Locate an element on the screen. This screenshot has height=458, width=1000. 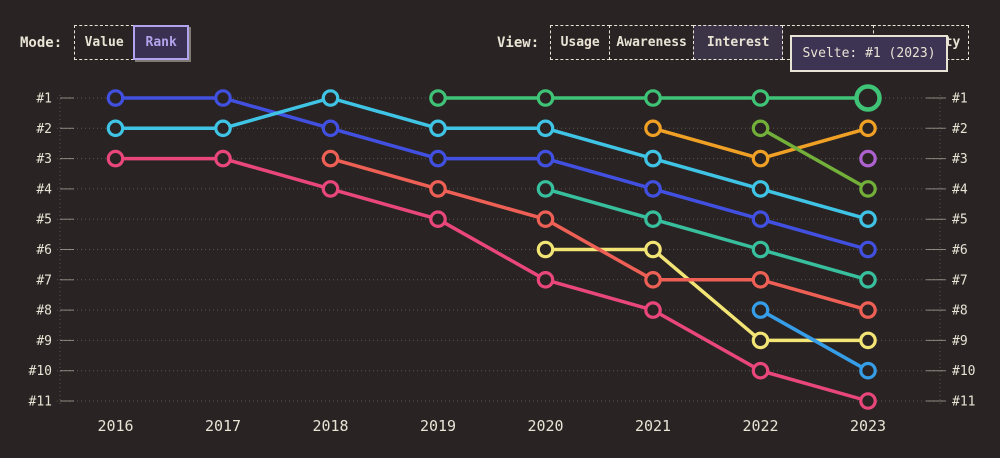
data-point-series-pink-2019 is located at coordinates (438, 219).